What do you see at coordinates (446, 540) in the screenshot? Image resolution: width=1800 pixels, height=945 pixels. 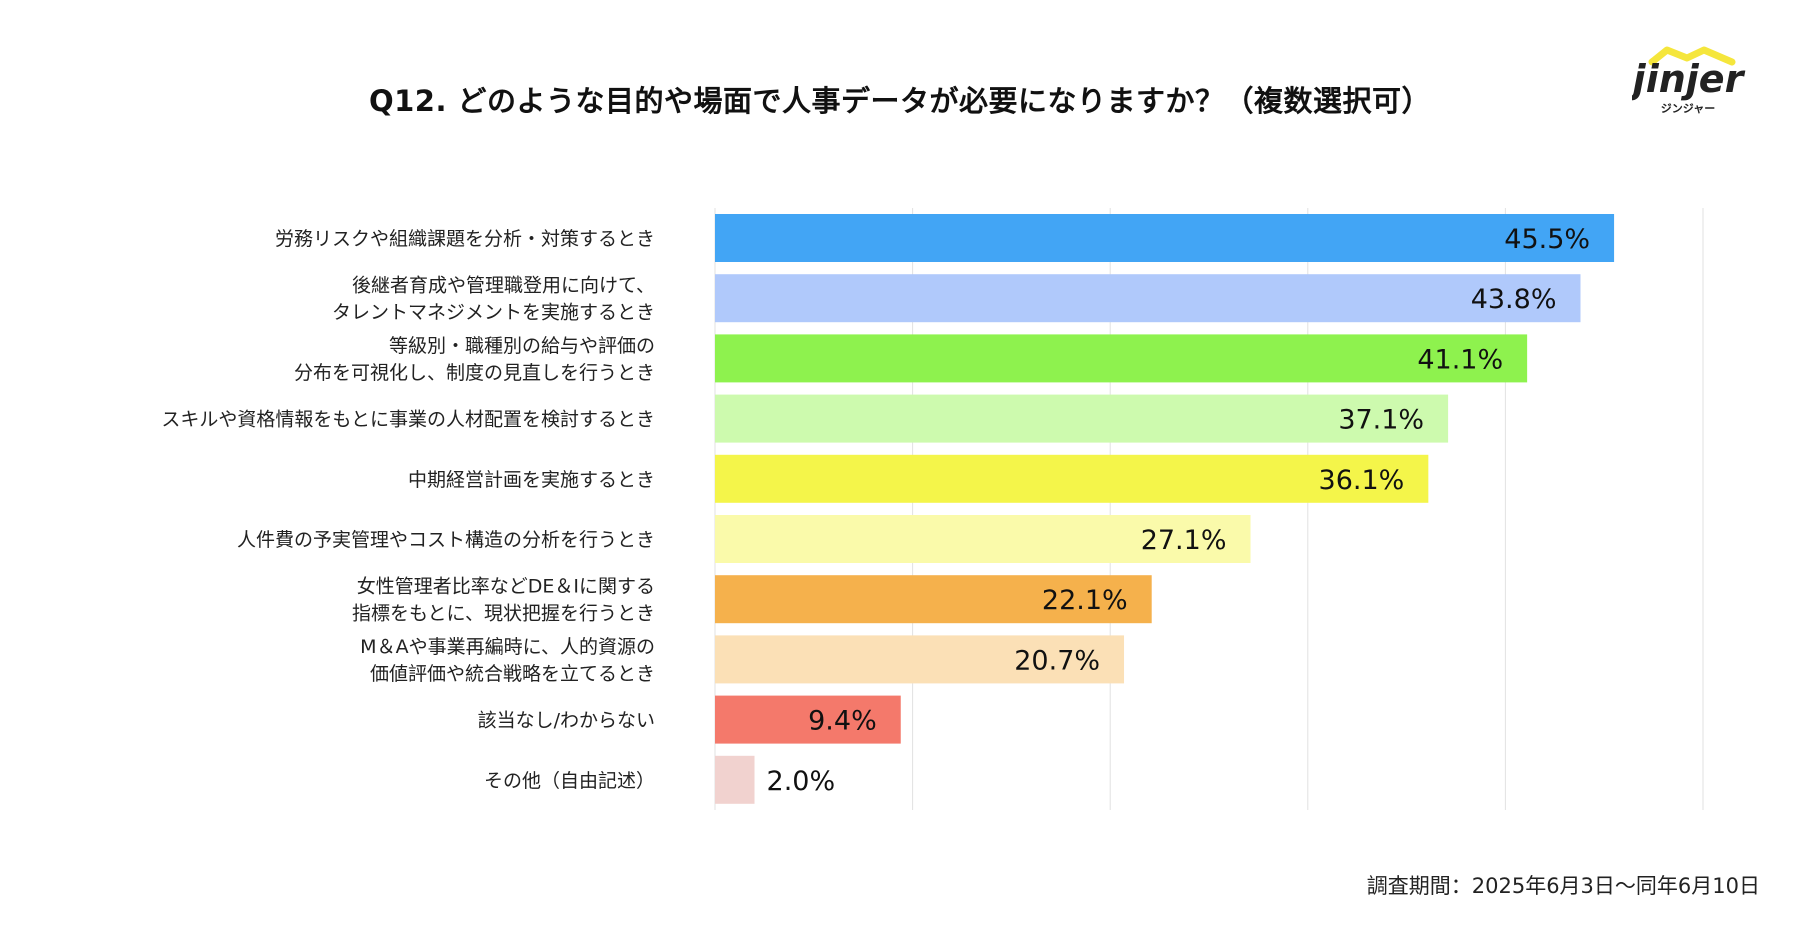 I see `category-label: 人件費の予実管理やコスト構造の分析を行うとき` at bounding box center [446, 540].